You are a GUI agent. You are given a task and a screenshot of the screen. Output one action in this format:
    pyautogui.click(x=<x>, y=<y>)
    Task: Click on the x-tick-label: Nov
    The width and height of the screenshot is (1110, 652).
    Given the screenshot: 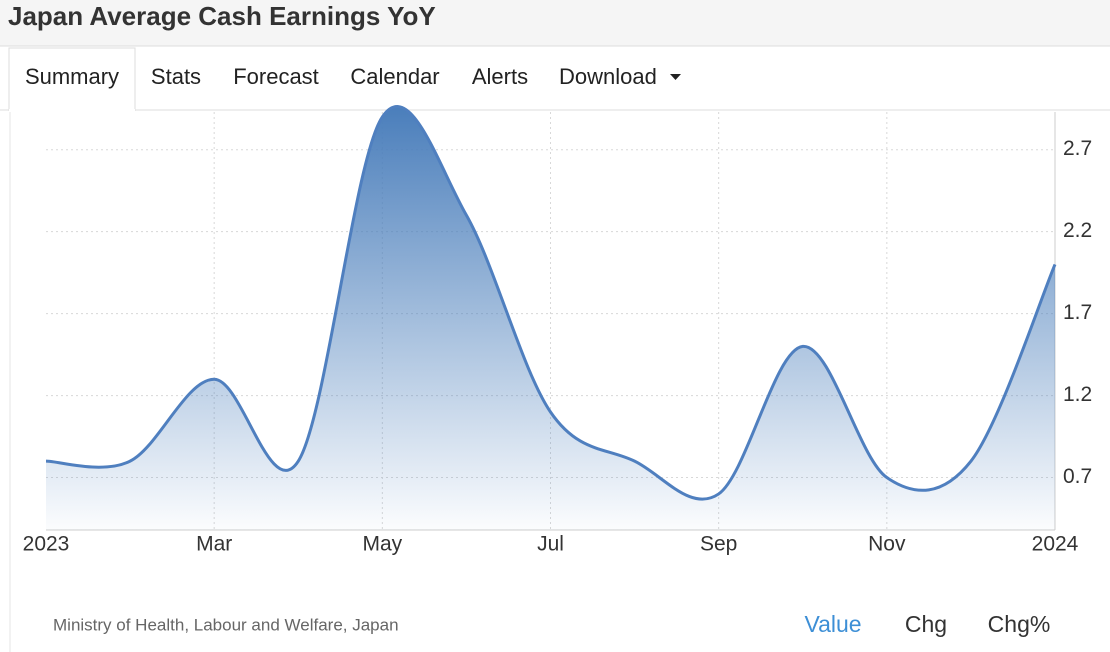 What is the action you would take?
    pyautogui.click(x=887, y=544)
    